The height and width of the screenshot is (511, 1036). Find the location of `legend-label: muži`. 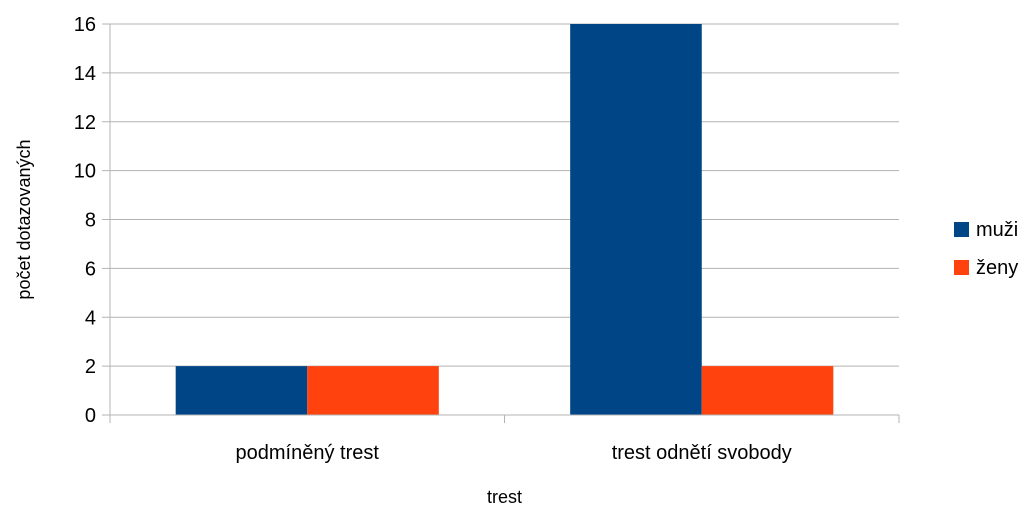

legend-label: muži is located at coordinates (997, 230).